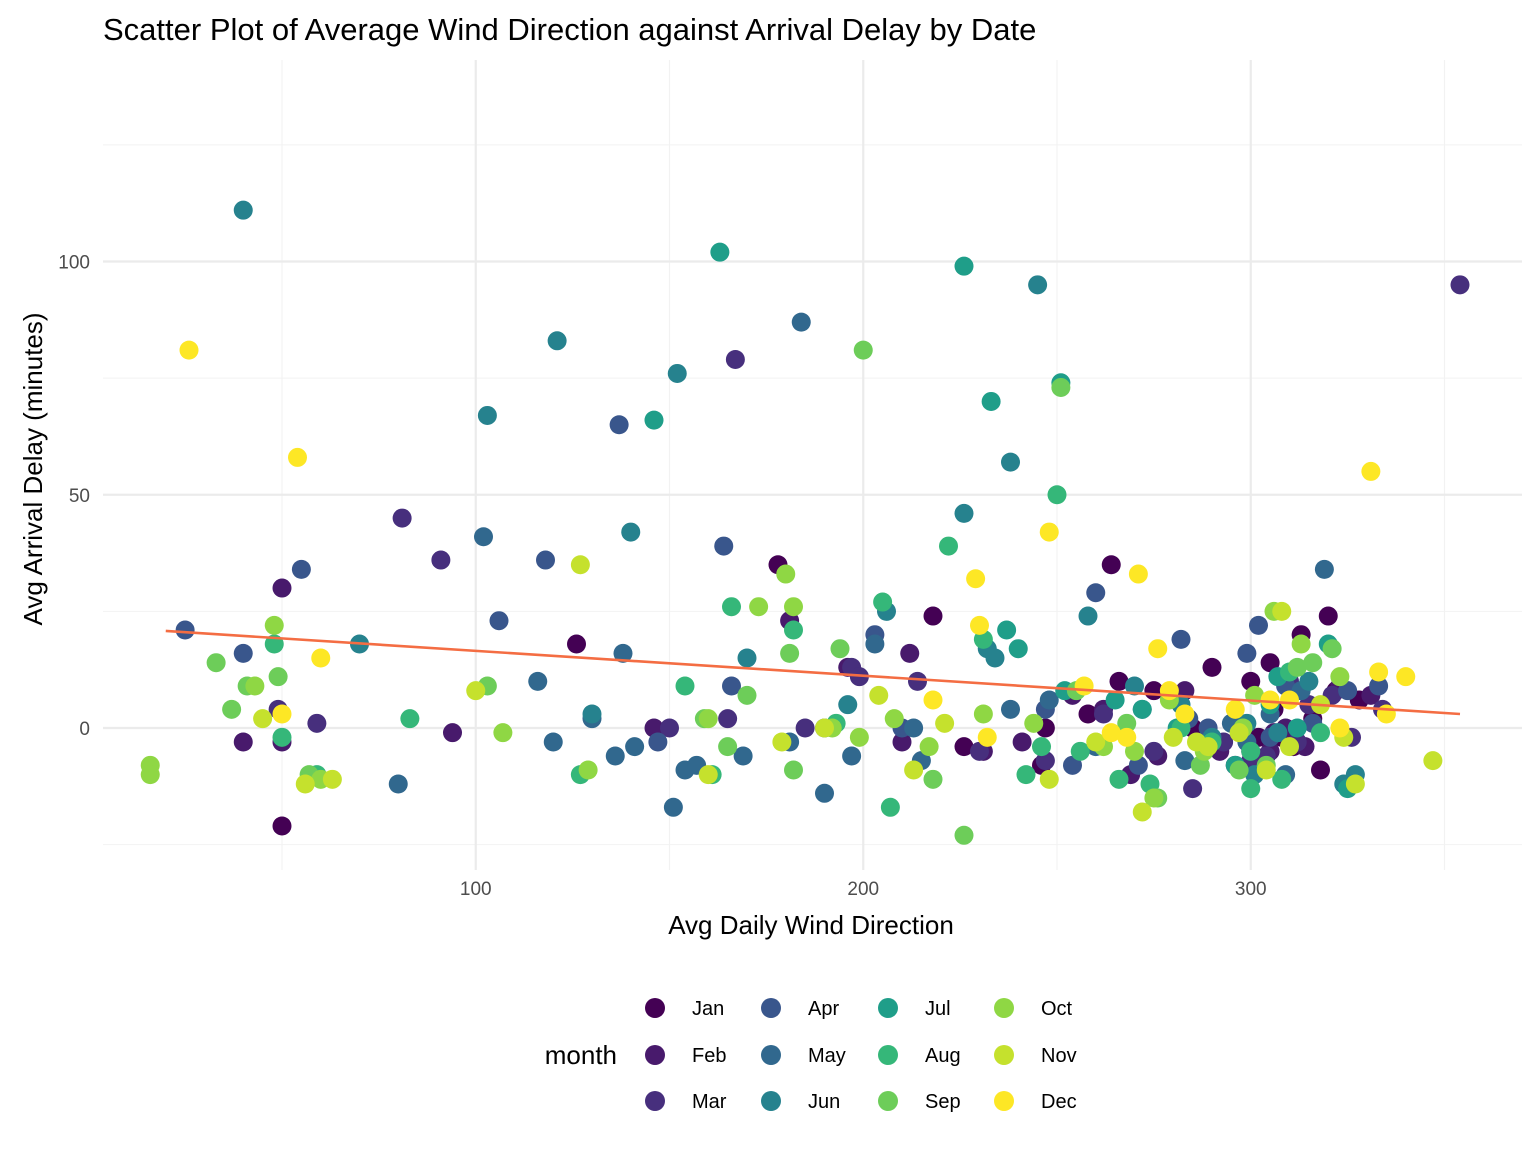  Describe the element at coordinates (84, 729) in the screenshot. I see `y-tick-label: 0` at that location.